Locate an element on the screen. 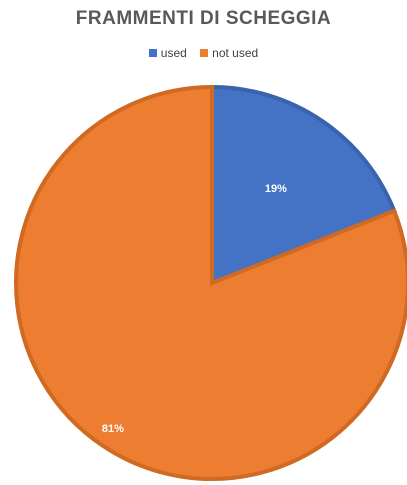  legend-label-not-used: not used is located at coordinates (235, 53).